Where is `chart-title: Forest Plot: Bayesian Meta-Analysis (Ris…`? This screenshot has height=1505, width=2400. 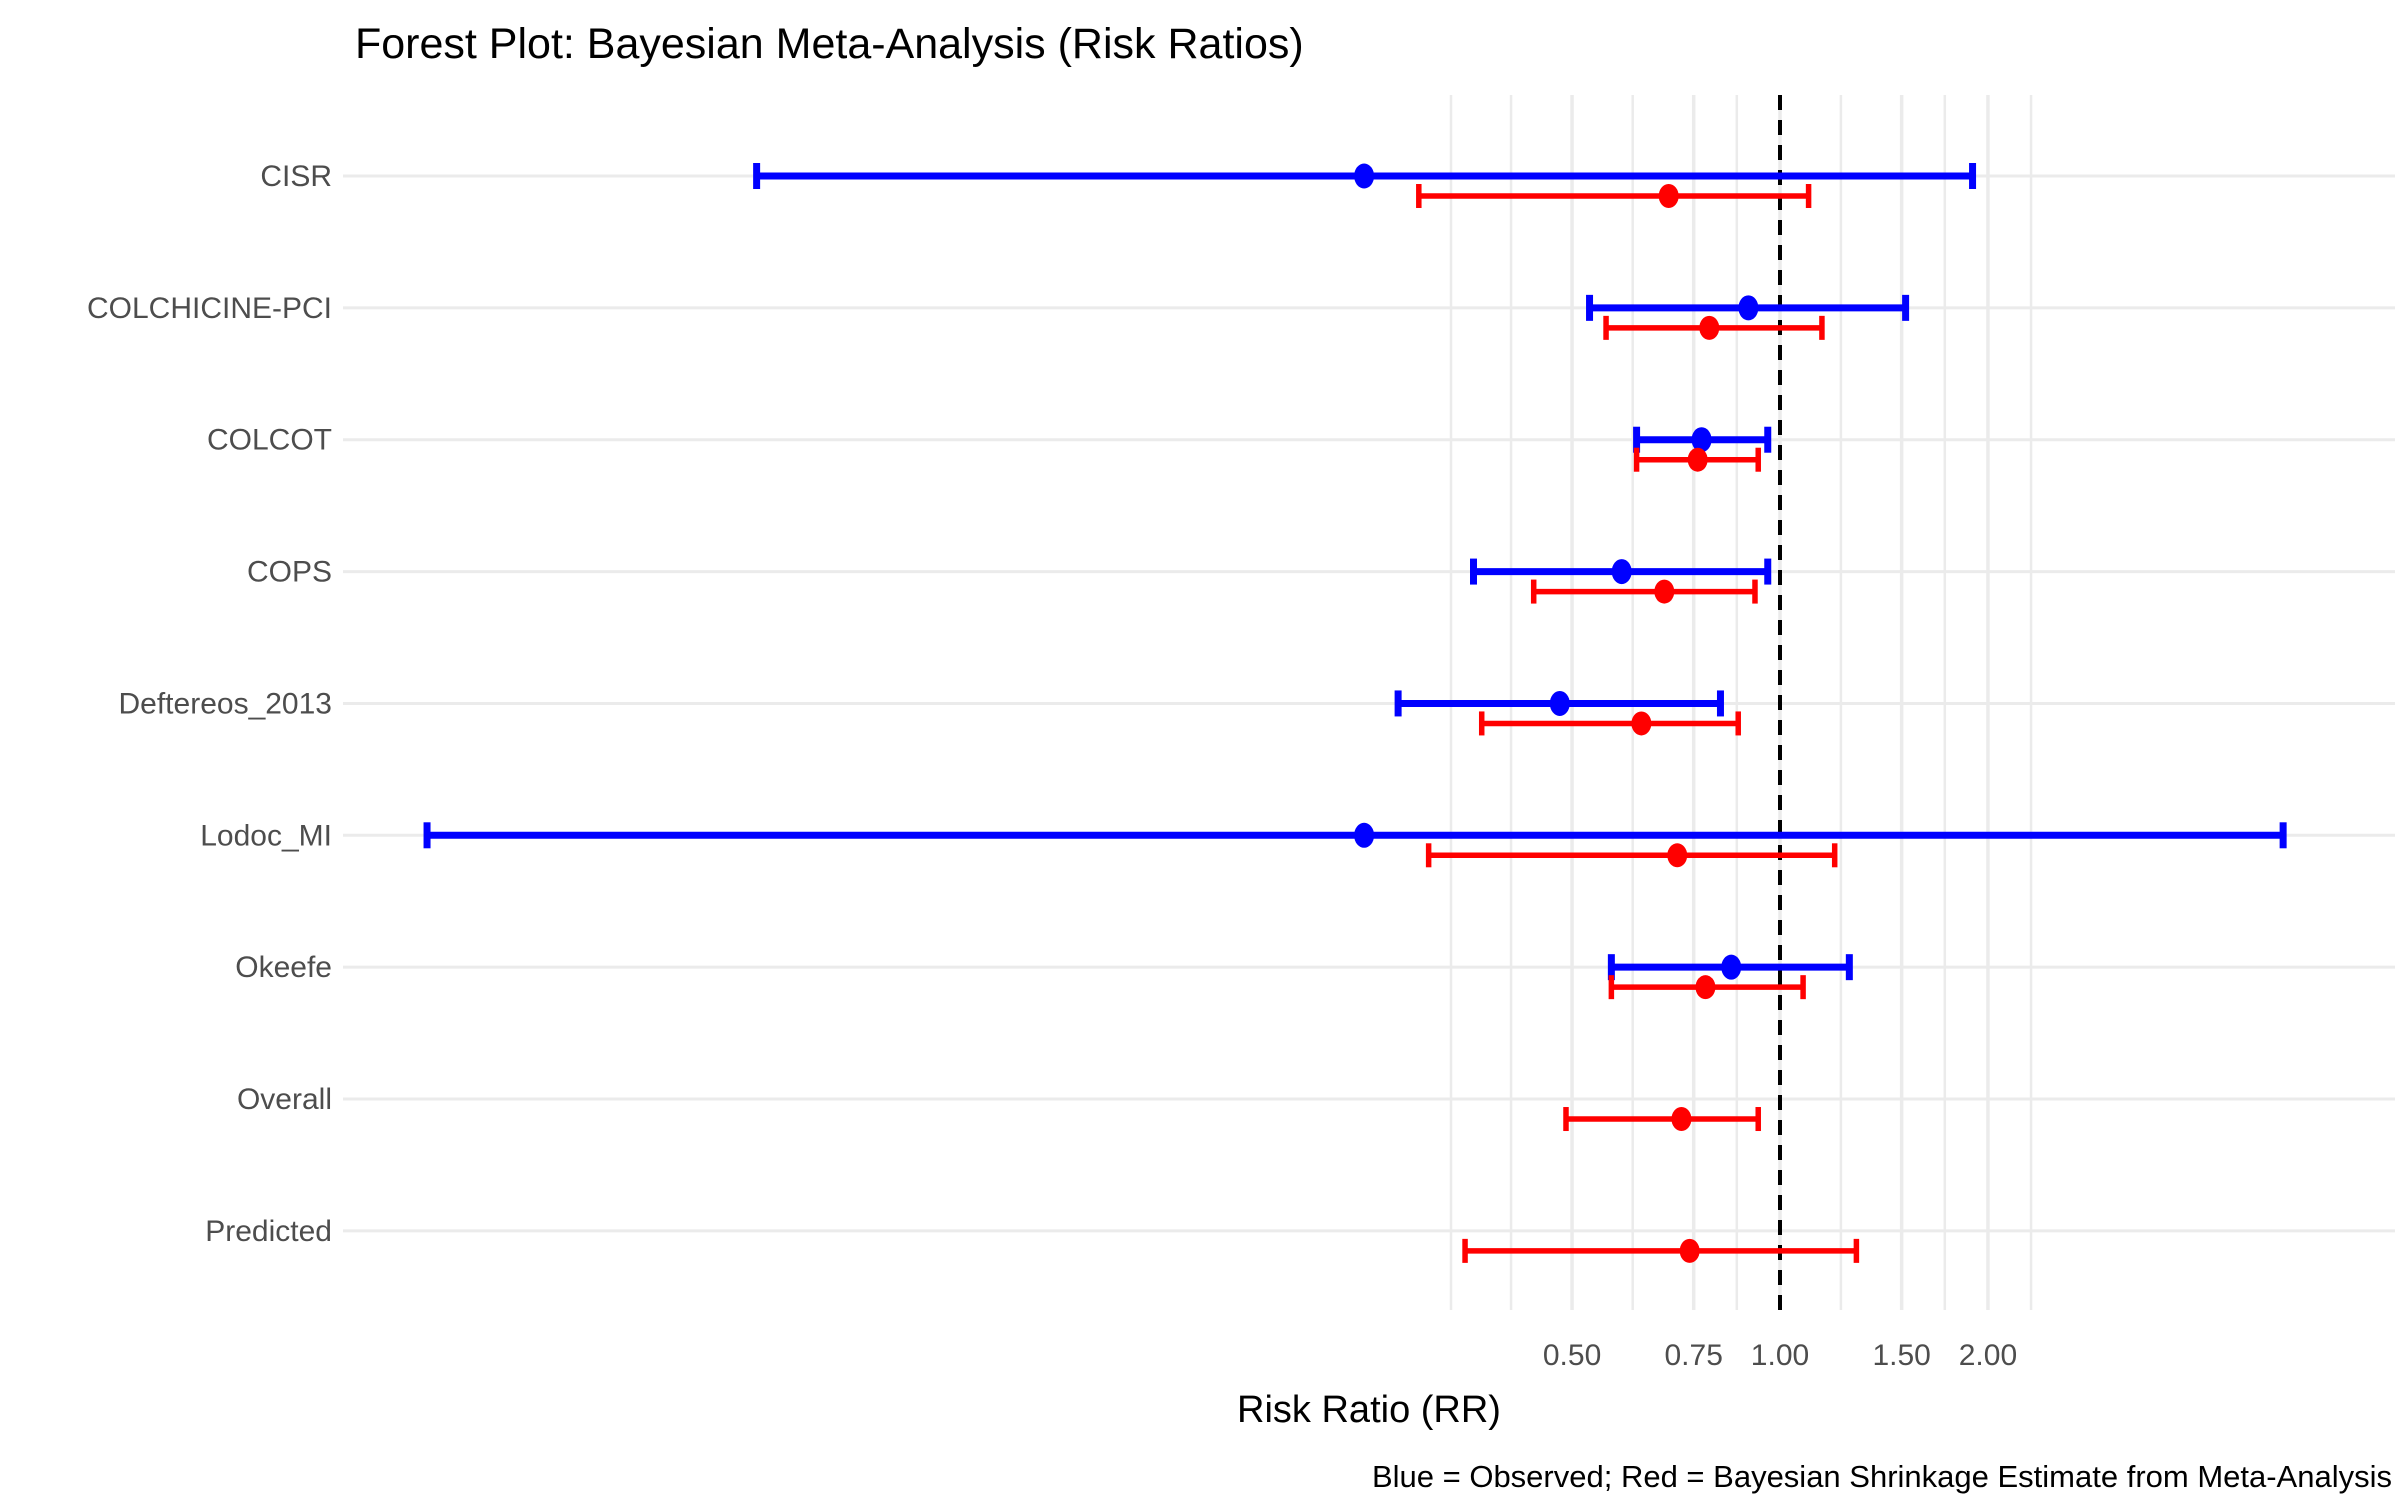 chart-title: Forest Plot: Bayesian Meta-Analysis (Ris… is located at coordinates (829, 44).